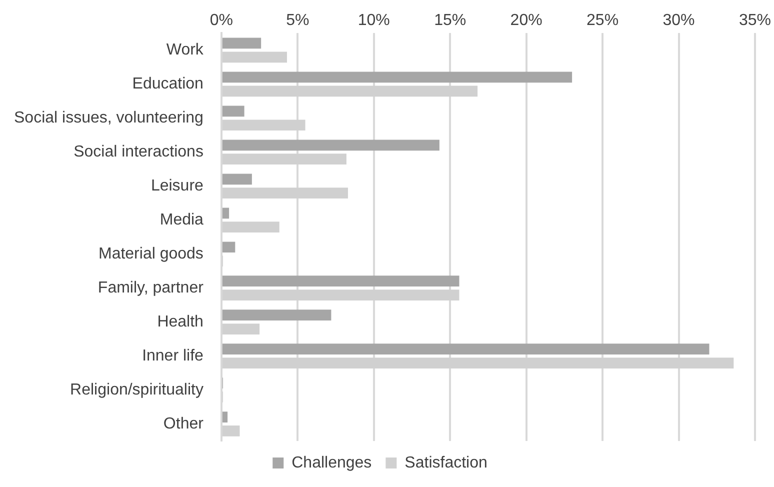  What do you see at coordinates (185, 50) in the screenshot?
I see `y-tick-label: Work` at bounding box center [185, 50].